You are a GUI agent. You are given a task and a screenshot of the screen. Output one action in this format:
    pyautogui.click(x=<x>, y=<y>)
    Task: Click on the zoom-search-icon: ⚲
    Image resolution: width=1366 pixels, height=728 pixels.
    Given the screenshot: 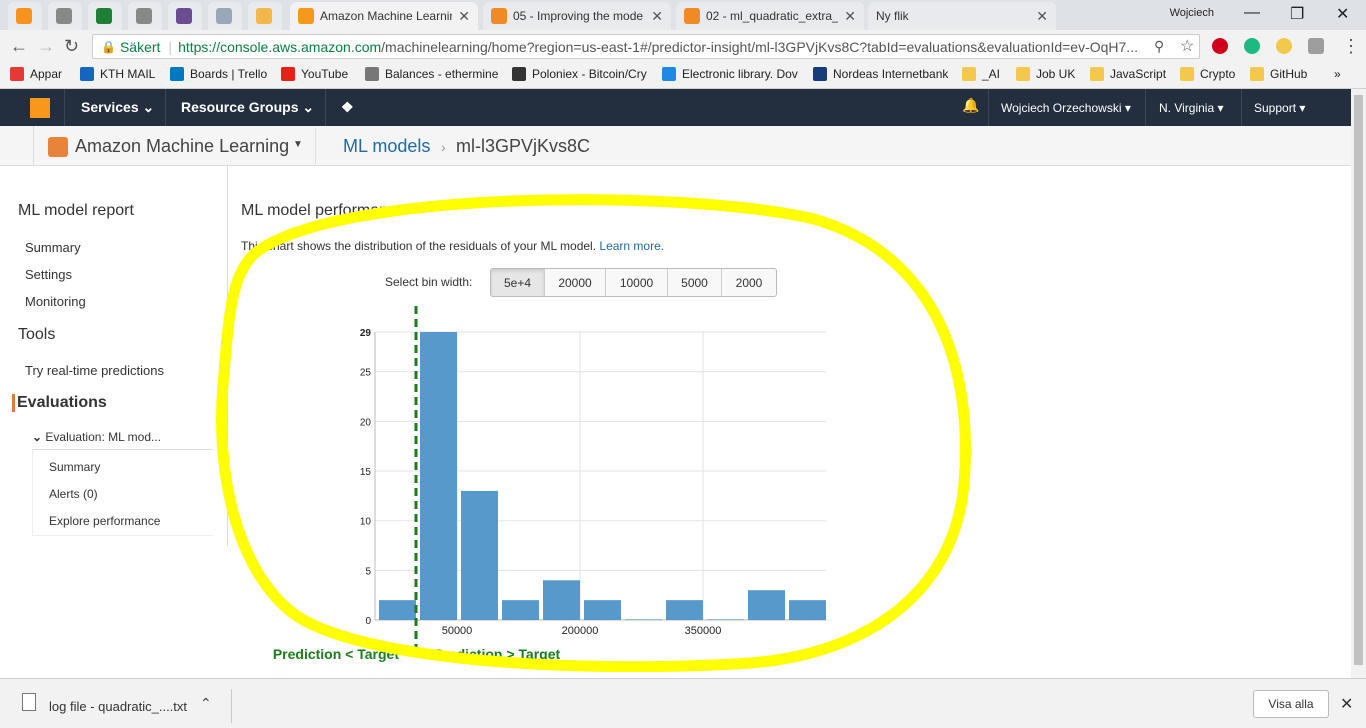 What is the action you would take?
    pyautogui.click(x=1159, y=46)
    